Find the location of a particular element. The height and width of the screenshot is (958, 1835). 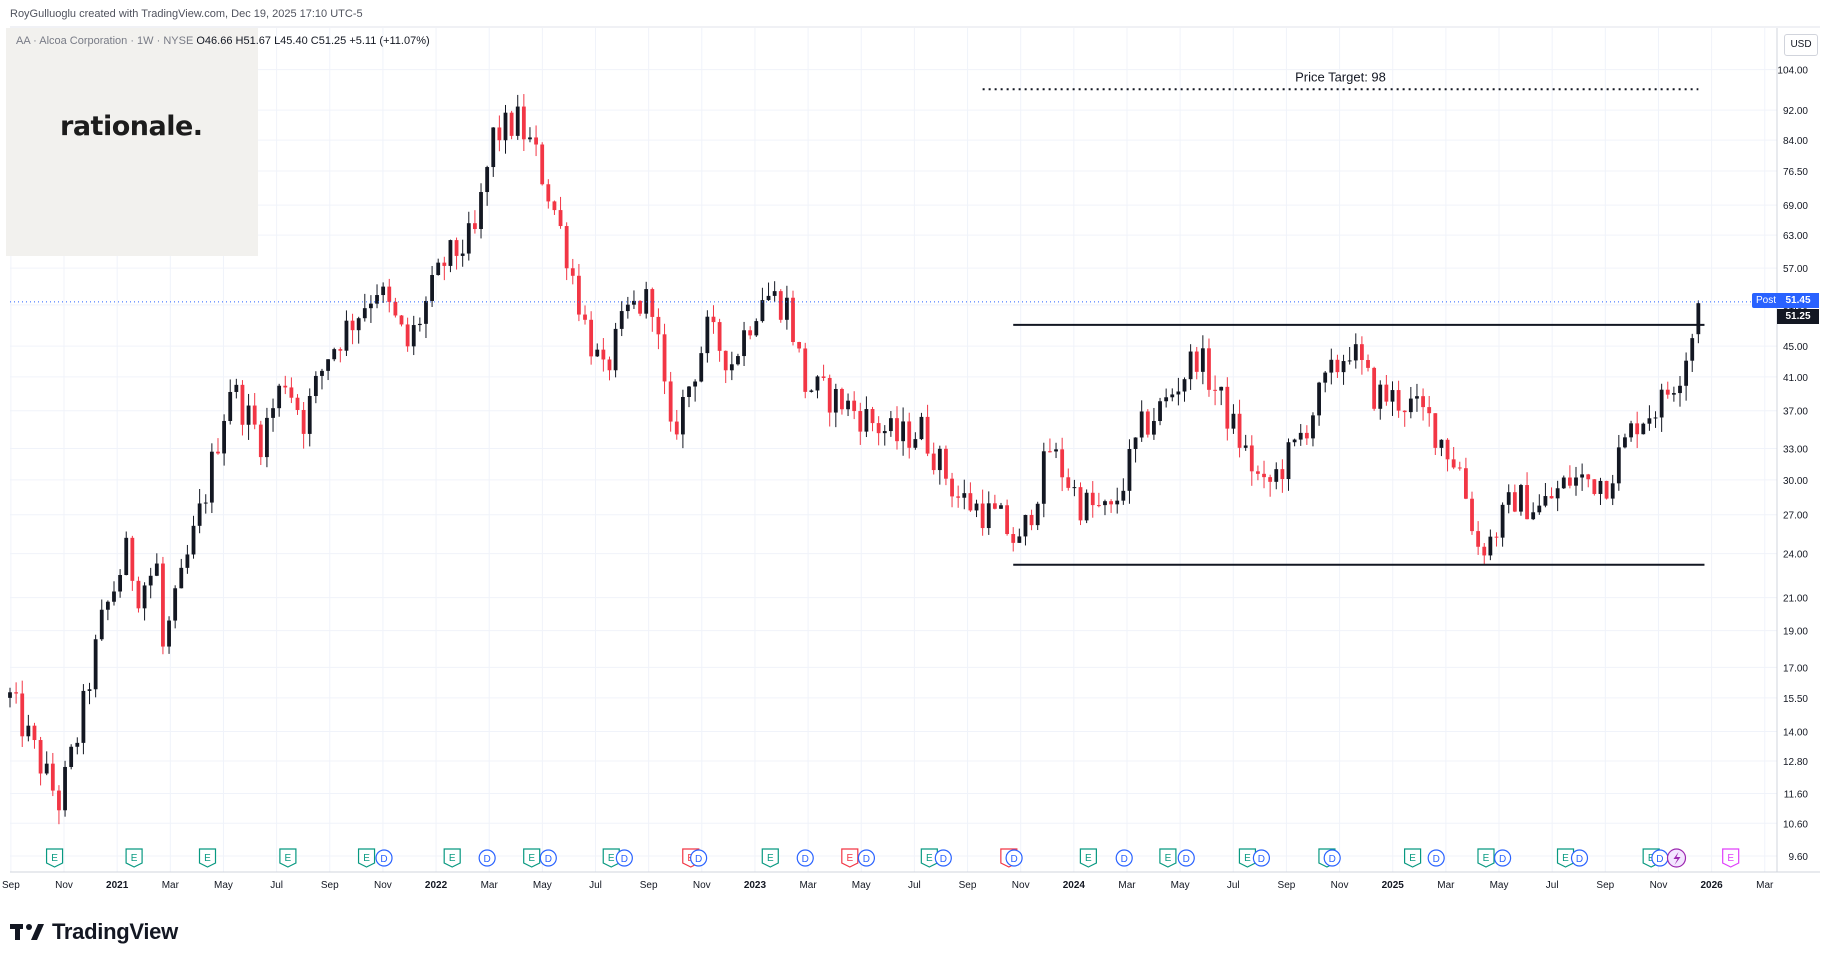

x-tick-label: 2025 is located at coordinates (1393, 885).